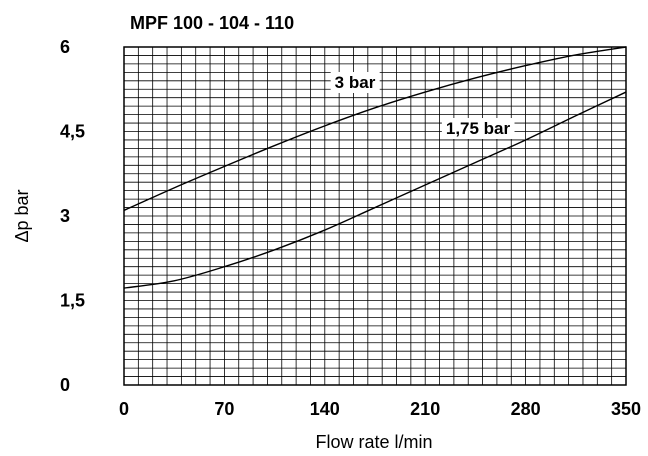 The height and width of the screenshot is (456, 648). I want to click on chart-title: MPF 100 - 104 - 110, so click(212, 23).